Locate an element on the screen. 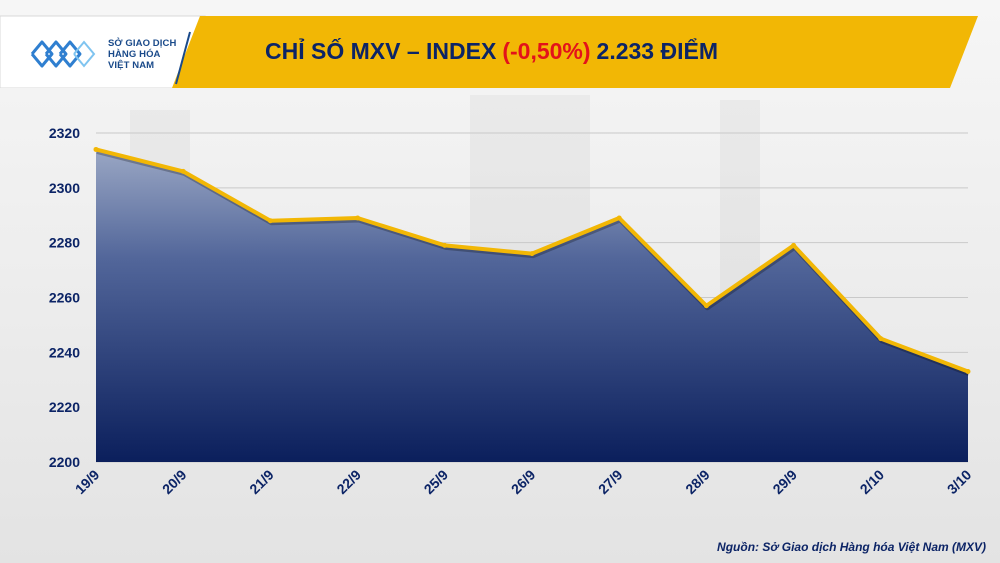  x-tick-label: 26/9 is located at coordinates (523, 481).